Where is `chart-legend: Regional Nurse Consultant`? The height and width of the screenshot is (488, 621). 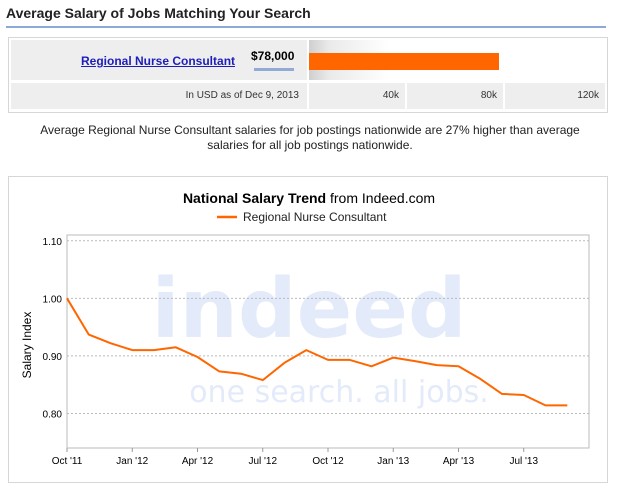 chart-legend: Regional Nurse Consultant is located at coordinates (302, 217).